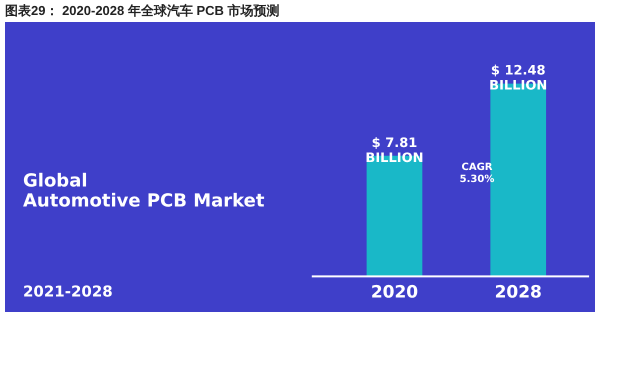 This screenshot has height=367, width=640. I want to click on data-label: $ 7.81 BILLION, so click(394, 151).